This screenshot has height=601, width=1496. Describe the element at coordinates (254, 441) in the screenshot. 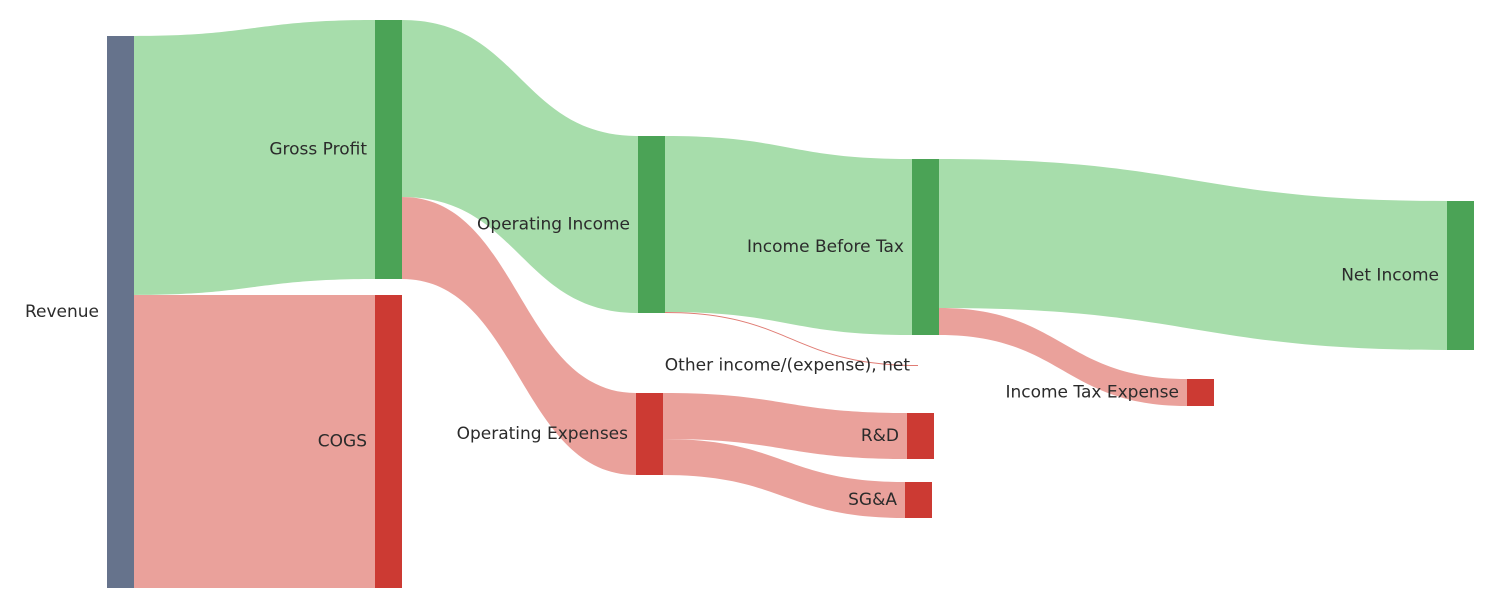

I see `link-revenue-to-cogs` at that location.